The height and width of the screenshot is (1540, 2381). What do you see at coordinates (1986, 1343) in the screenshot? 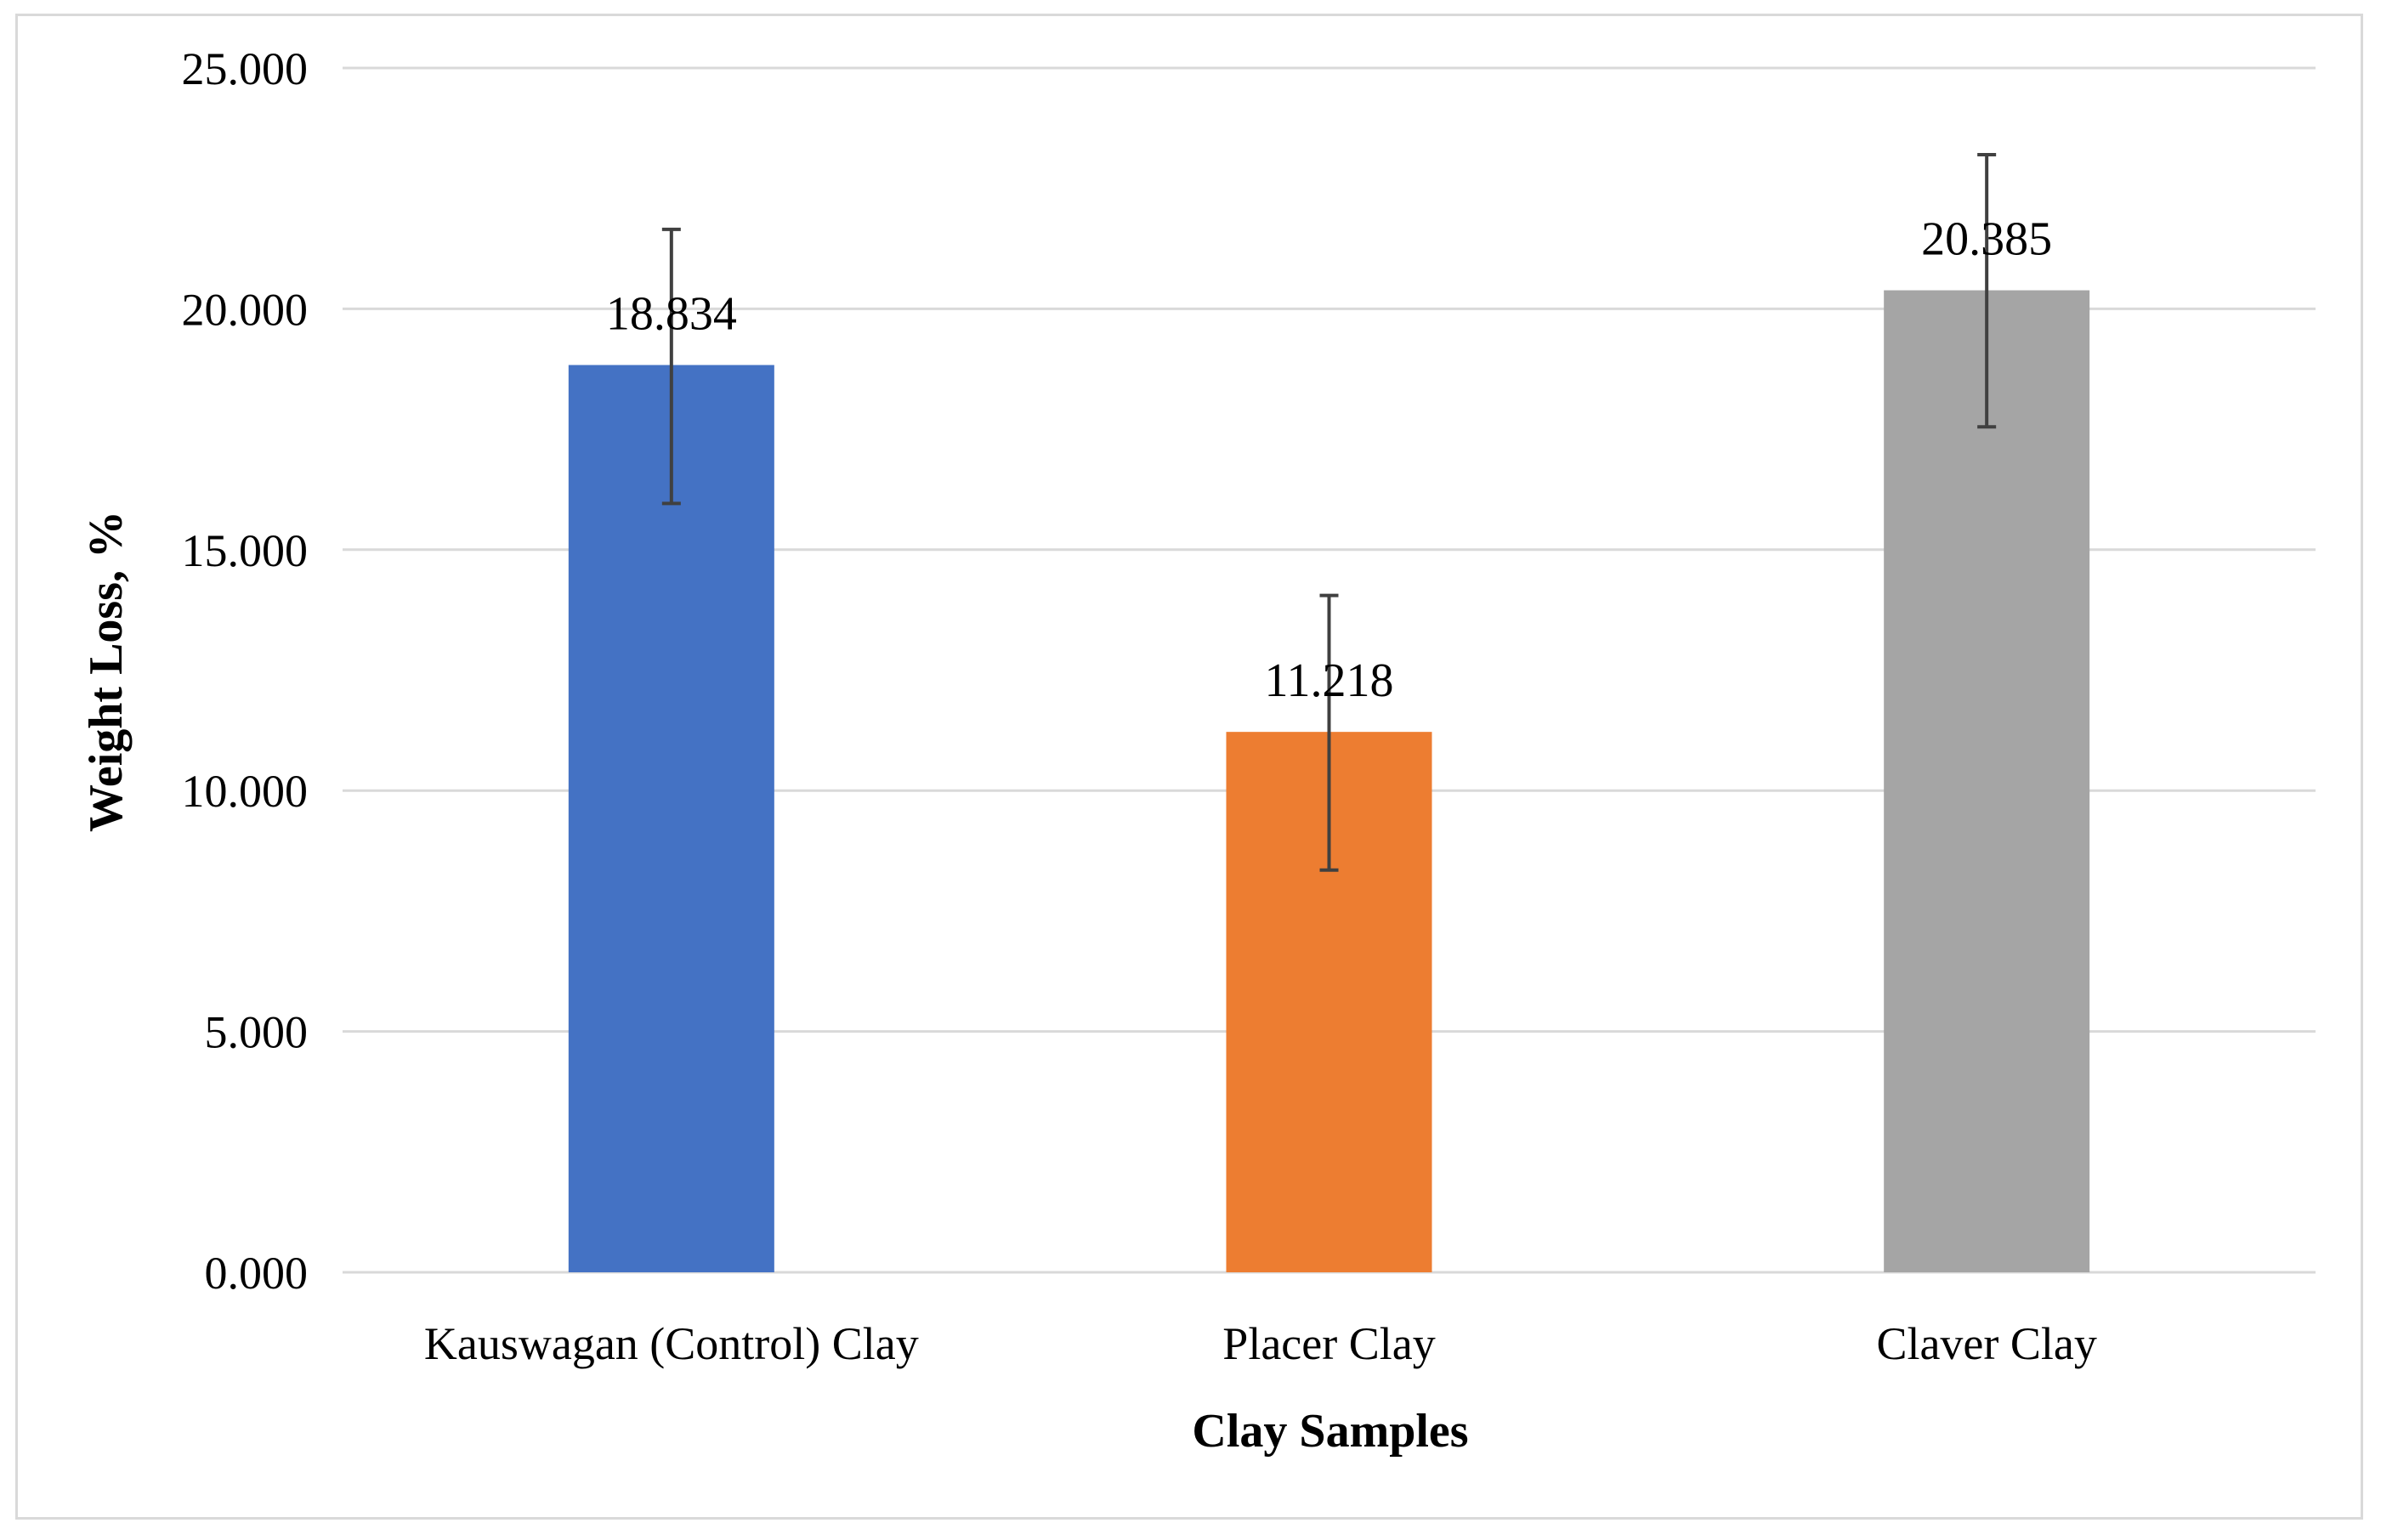
I see `x-tick-label-2: Claver Clay` at bounding box center [1986, 1343].